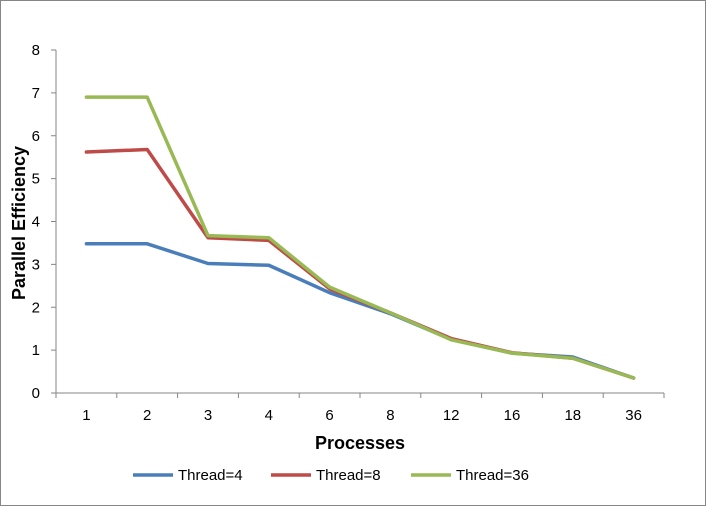 The height and width of the screenshot is (506, 706). What do you see at coordinates (390, 415) in the screenshot?
I see `x-tick-label: 8` at bounding box center [390, 415].